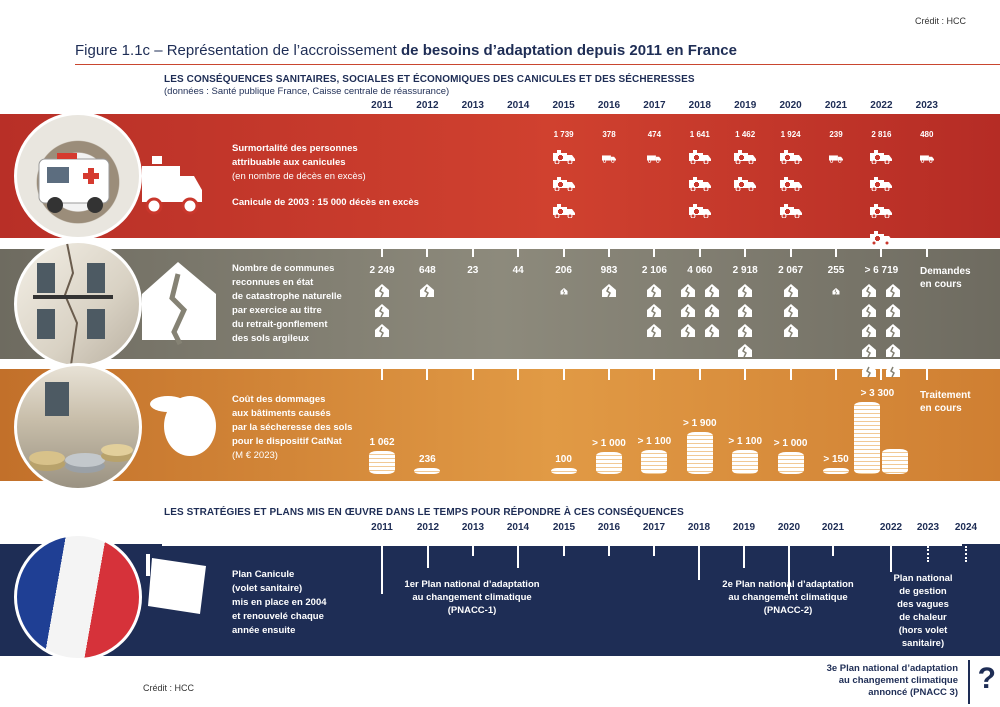 This screenshot has height=707, width=1000. I want to click on mortality-value-label: 239, so click(836, 134).